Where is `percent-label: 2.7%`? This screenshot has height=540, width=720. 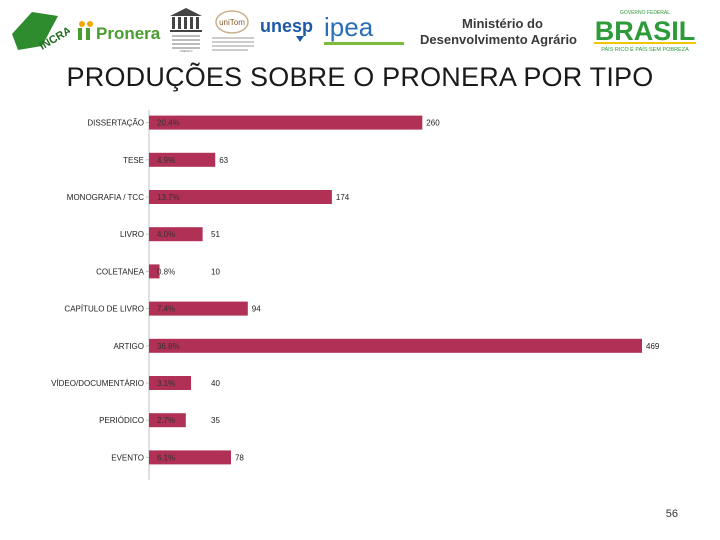 percent-label: 2.7% is located at coordinates (166, 420).